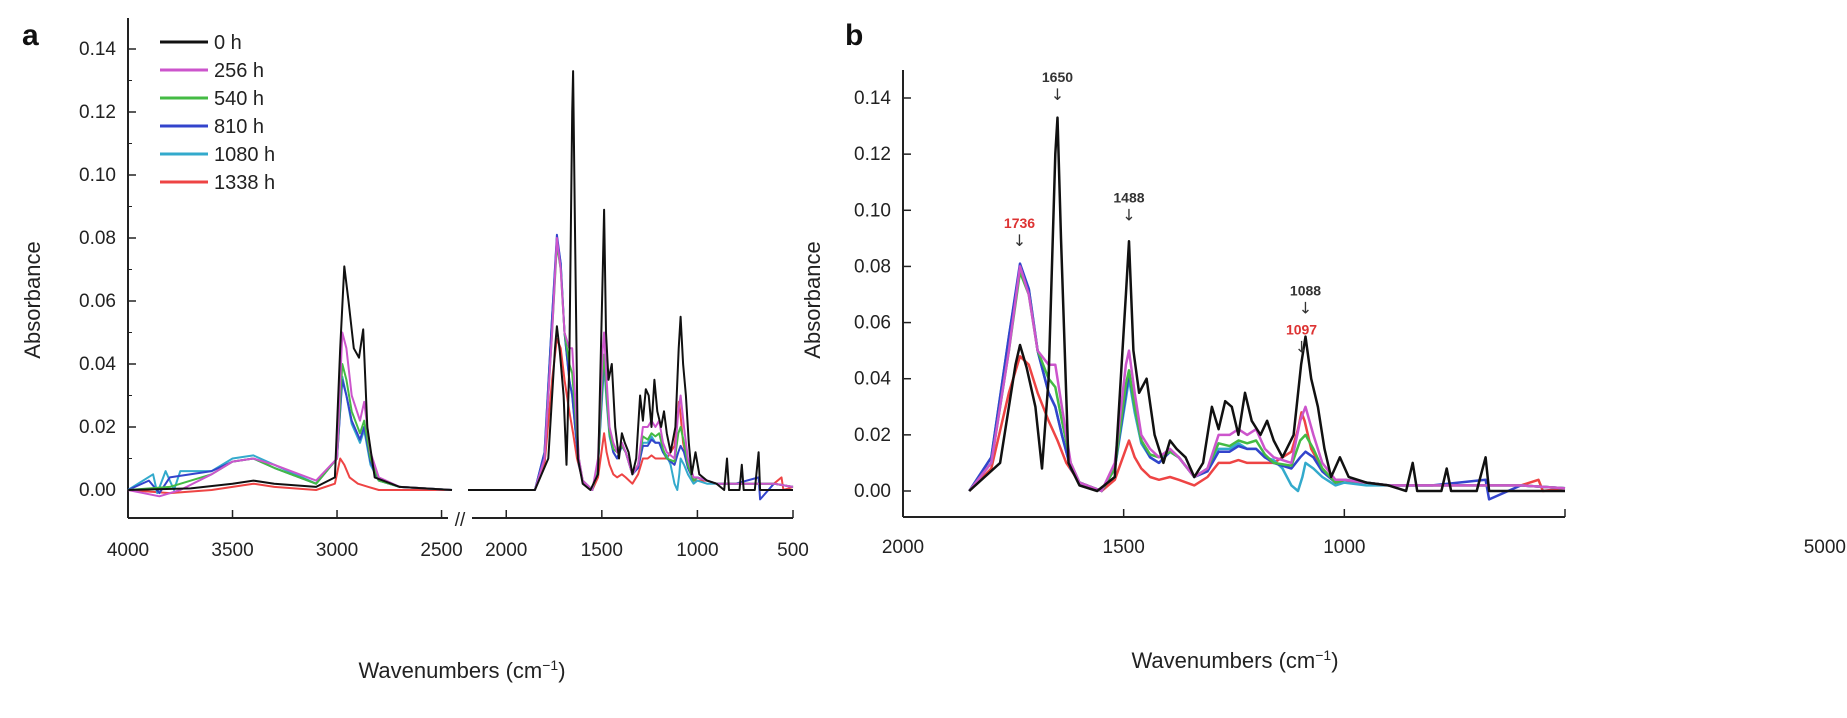 The height and width of the screenshot is (718, 1847). What do you see at coordinates (697, 550) in the screenshot?
I see `panel-a-xtick-label: 1000` at bounding box center [697, 550].